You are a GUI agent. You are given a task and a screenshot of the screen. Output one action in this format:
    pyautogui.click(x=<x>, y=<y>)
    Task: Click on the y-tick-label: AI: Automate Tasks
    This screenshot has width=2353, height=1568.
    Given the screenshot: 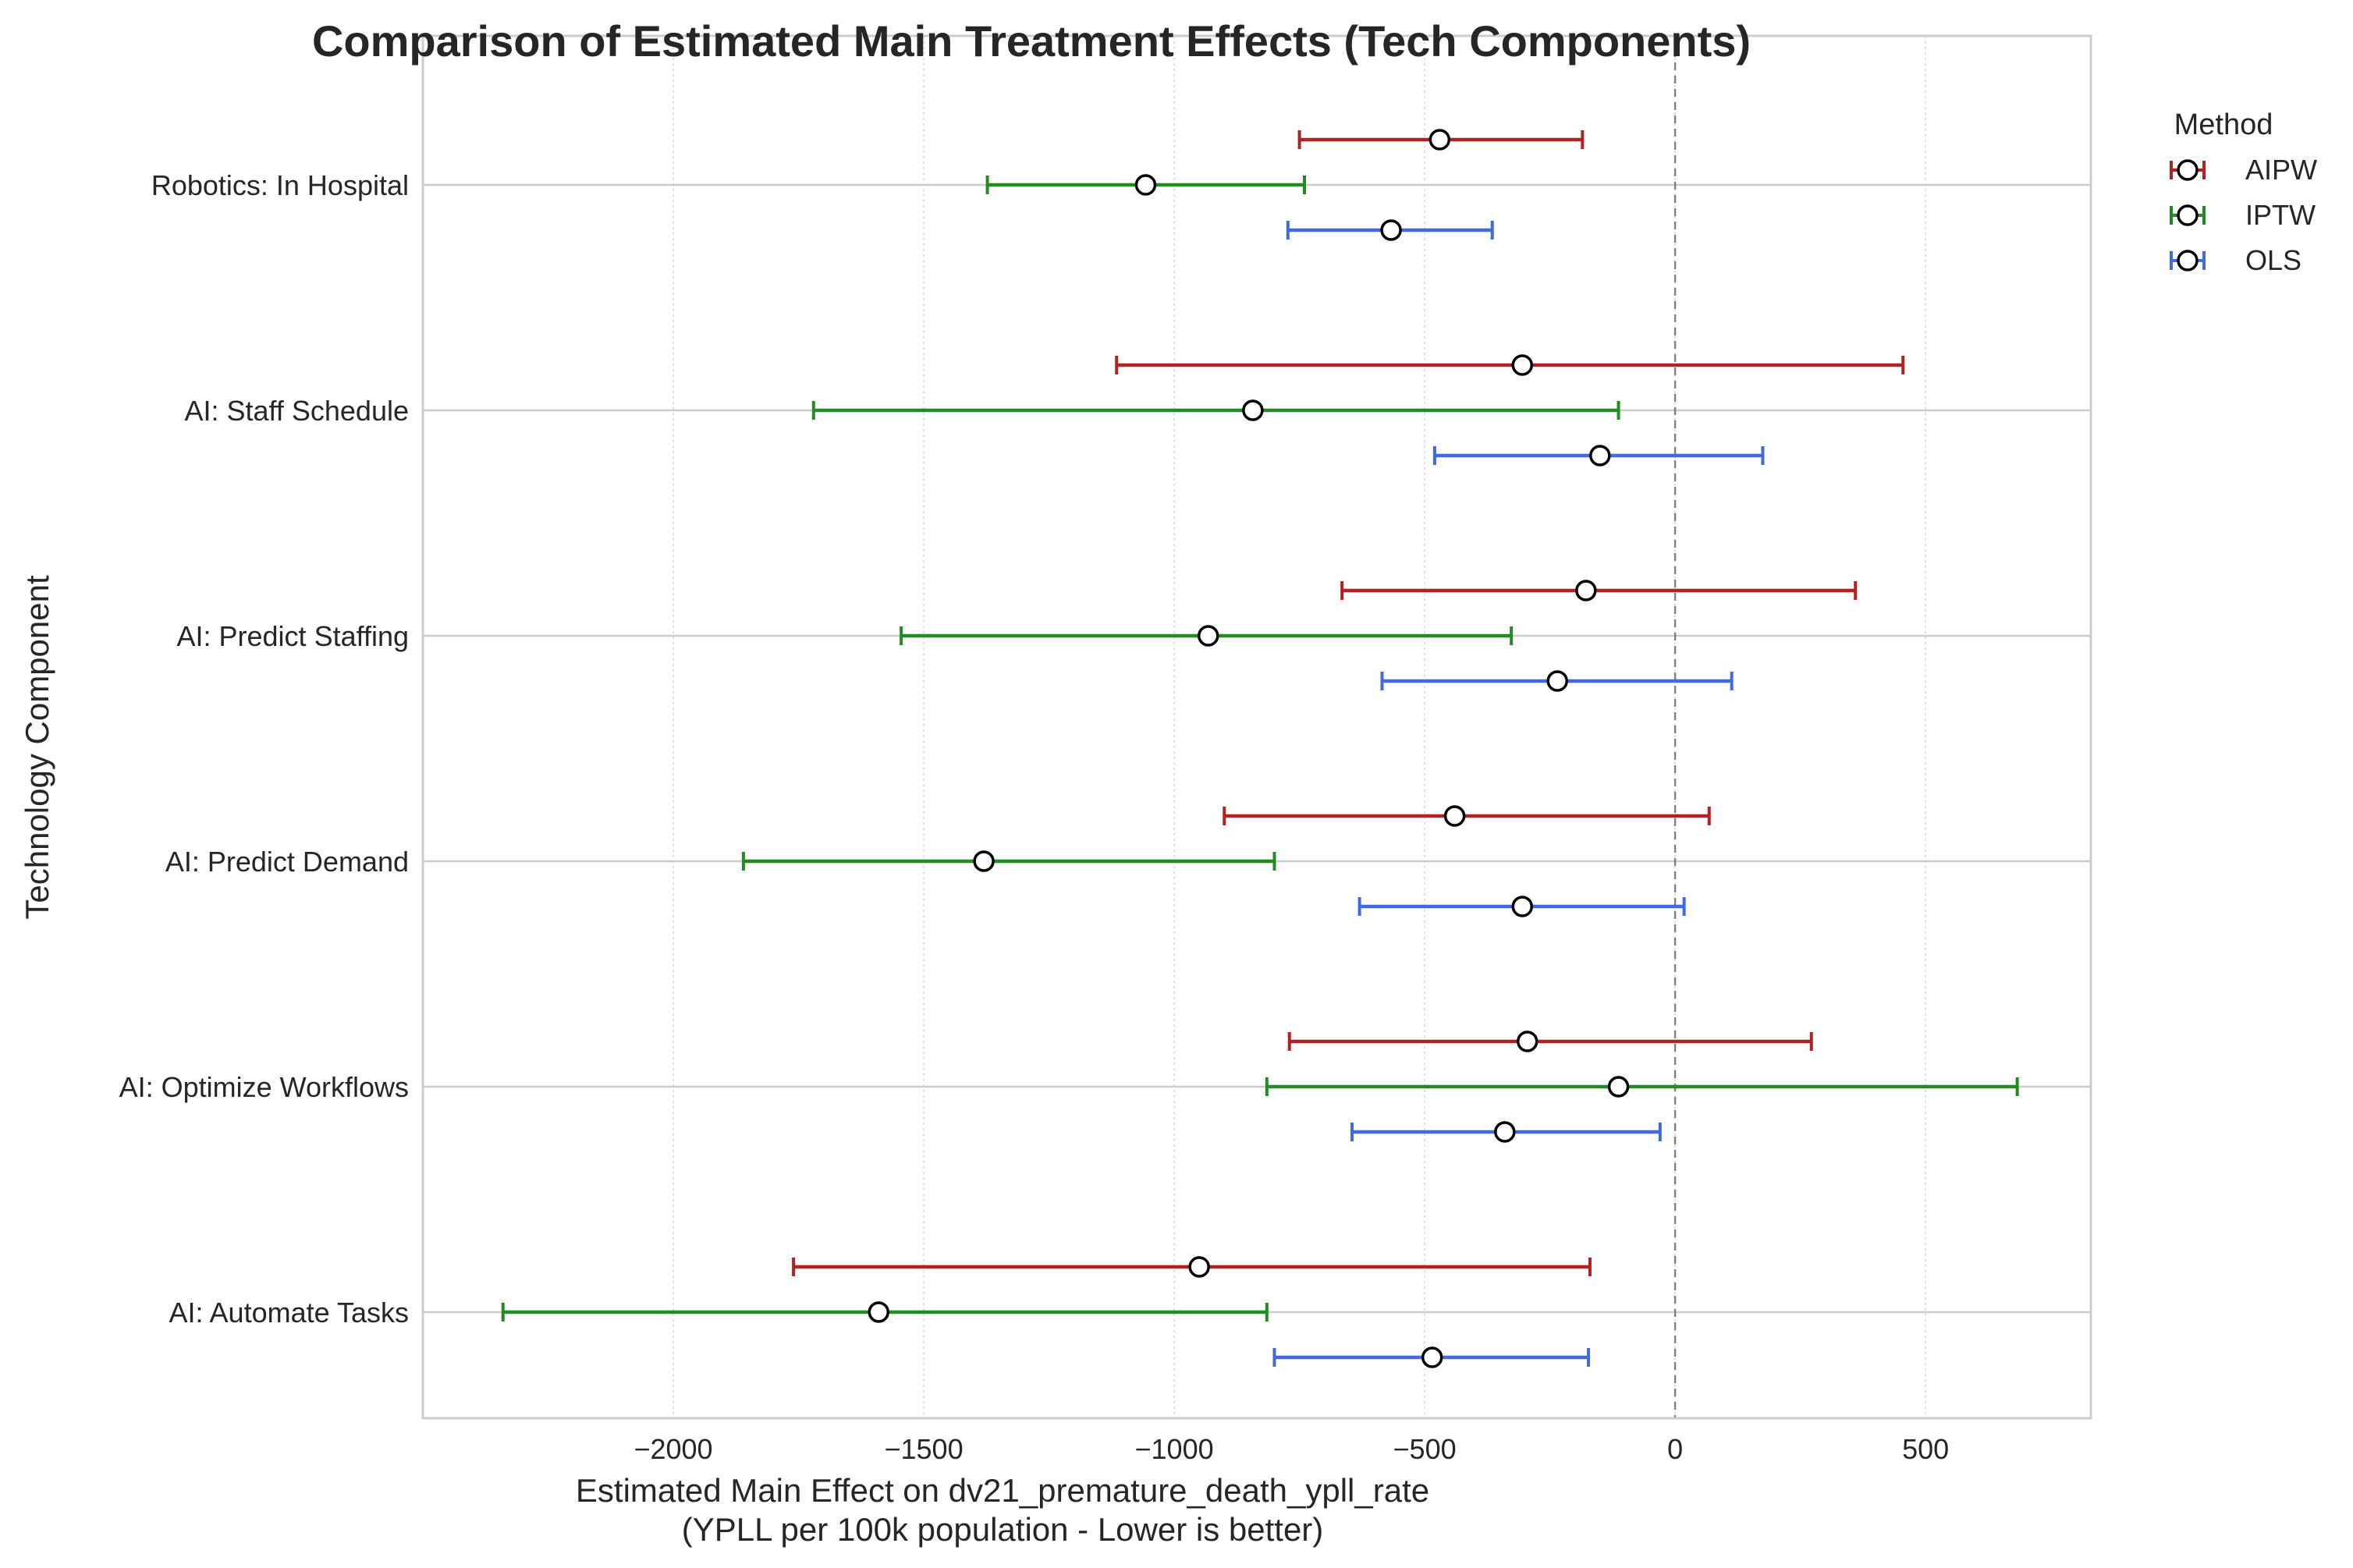 What is the action you would take?
    pyautogui.click(x=289, y=1313)
    